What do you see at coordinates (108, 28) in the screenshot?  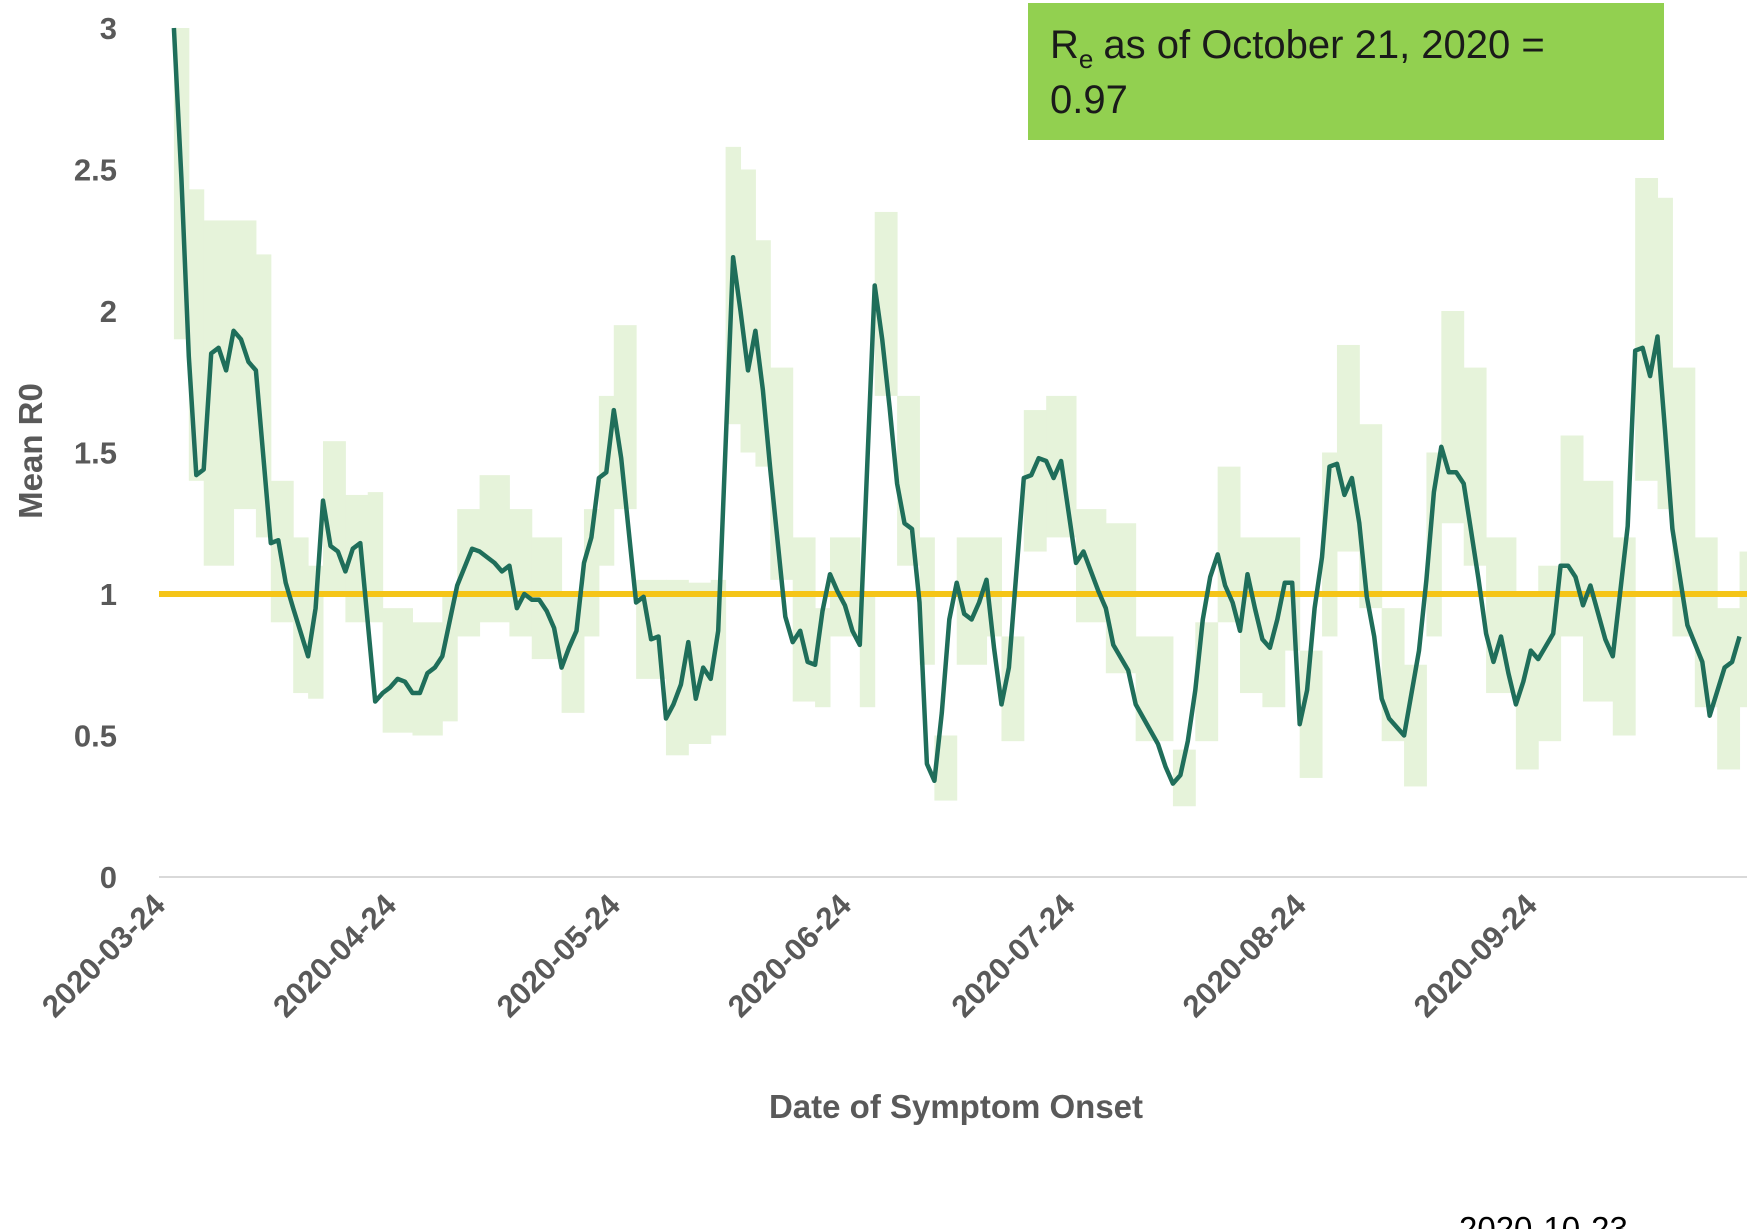 I see `y-tick-label: 3` at bounding box center [108, 28].